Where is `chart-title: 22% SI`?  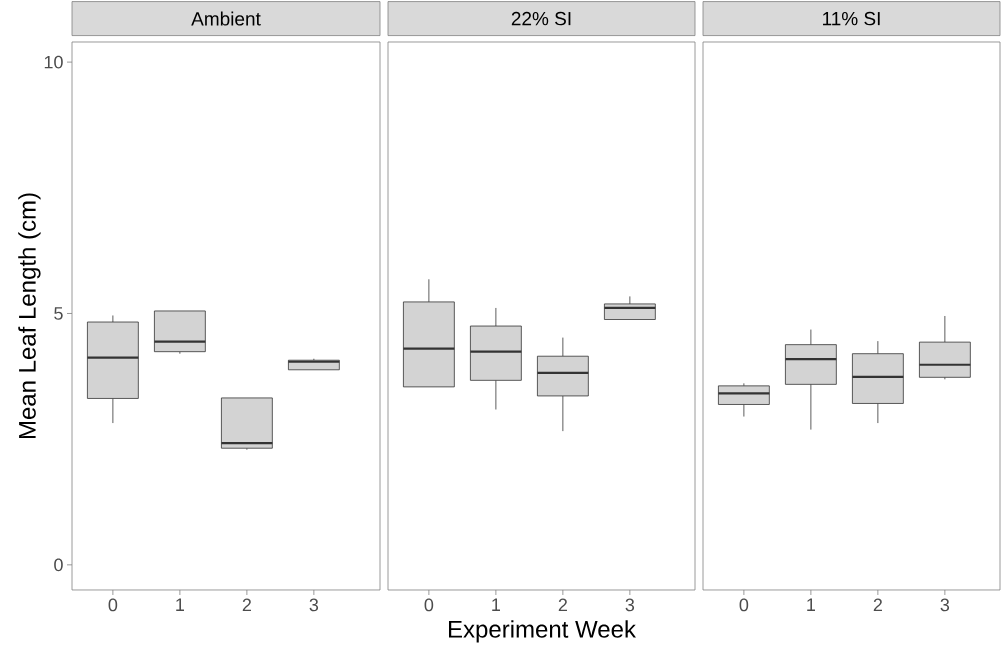
chart-title: 22% SI is located at coordinates (541, 18).